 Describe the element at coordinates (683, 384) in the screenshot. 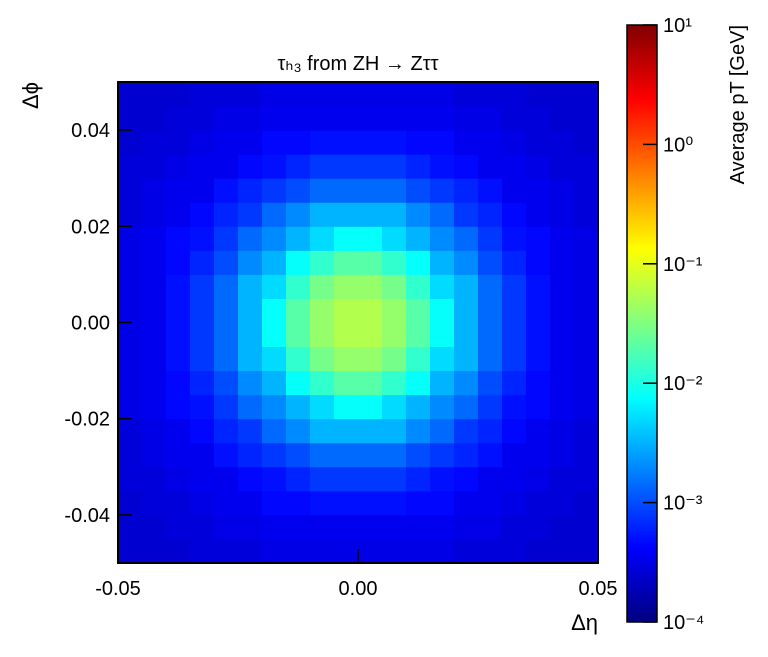

I see `colorbar-tick-label: 10⁻²` at that location.